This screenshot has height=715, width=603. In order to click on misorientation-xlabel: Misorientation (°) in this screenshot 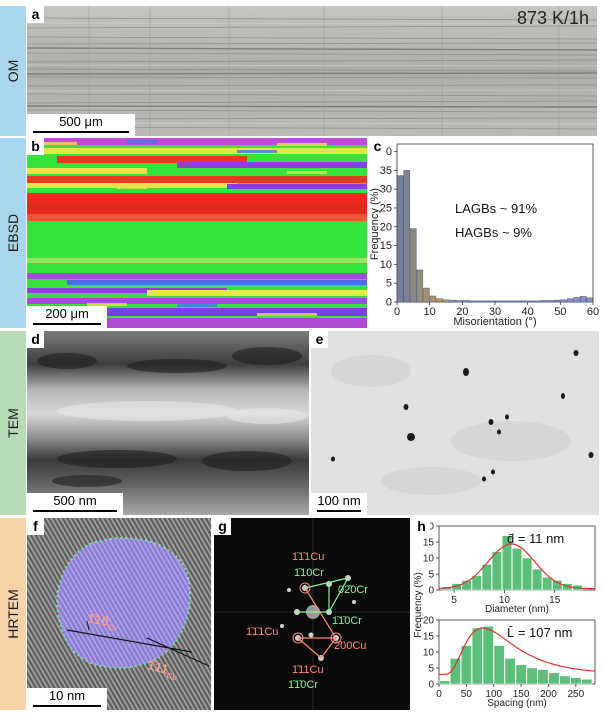, I will do `click(494, 322)`.